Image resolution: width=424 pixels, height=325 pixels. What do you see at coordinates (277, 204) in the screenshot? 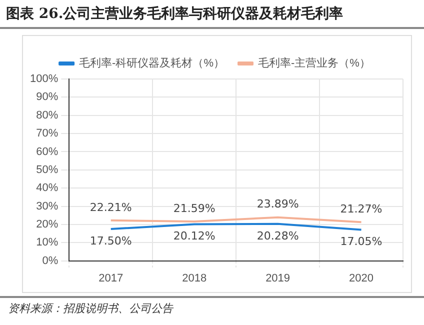
I see `data-label: 23.89%` at bounding box center [277, 204].